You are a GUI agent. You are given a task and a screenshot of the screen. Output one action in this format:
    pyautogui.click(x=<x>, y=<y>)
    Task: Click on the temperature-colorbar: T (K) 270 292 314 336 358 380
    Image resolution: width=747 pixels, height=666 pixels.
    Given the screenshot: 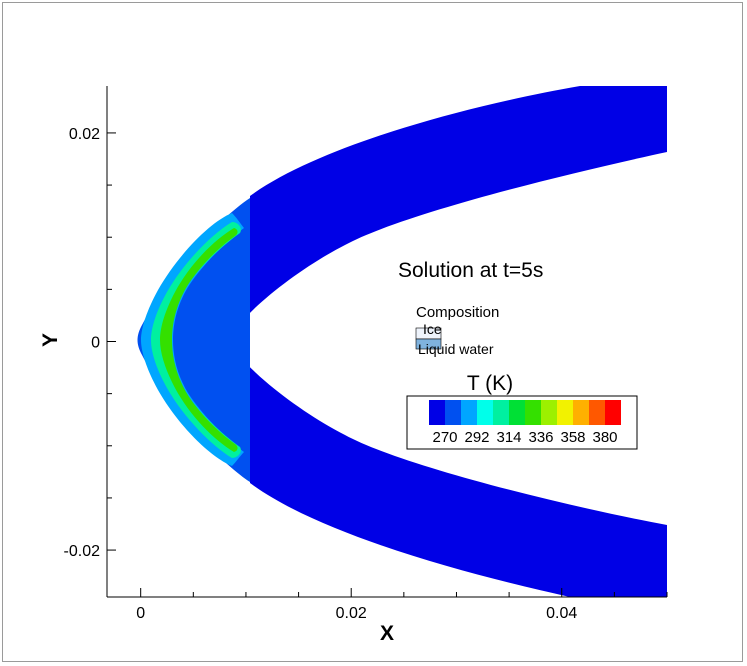 What is the action you would take?
    pyautogui.click(x=522, y=411)
    